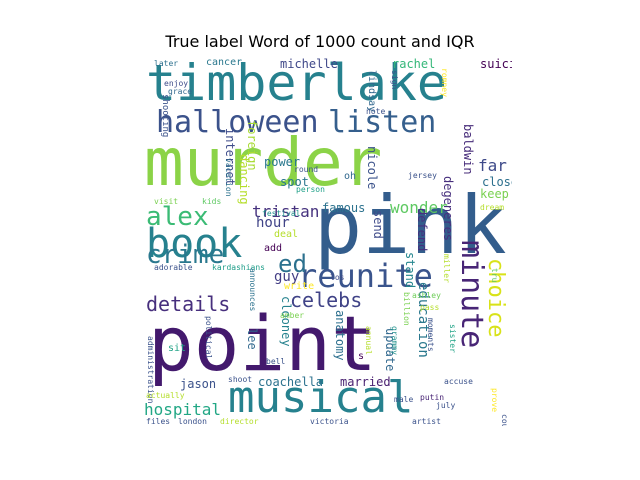  Describe the element at coordinates (494, 400) in the screenshot. I see `word-prove: prove` at that location.